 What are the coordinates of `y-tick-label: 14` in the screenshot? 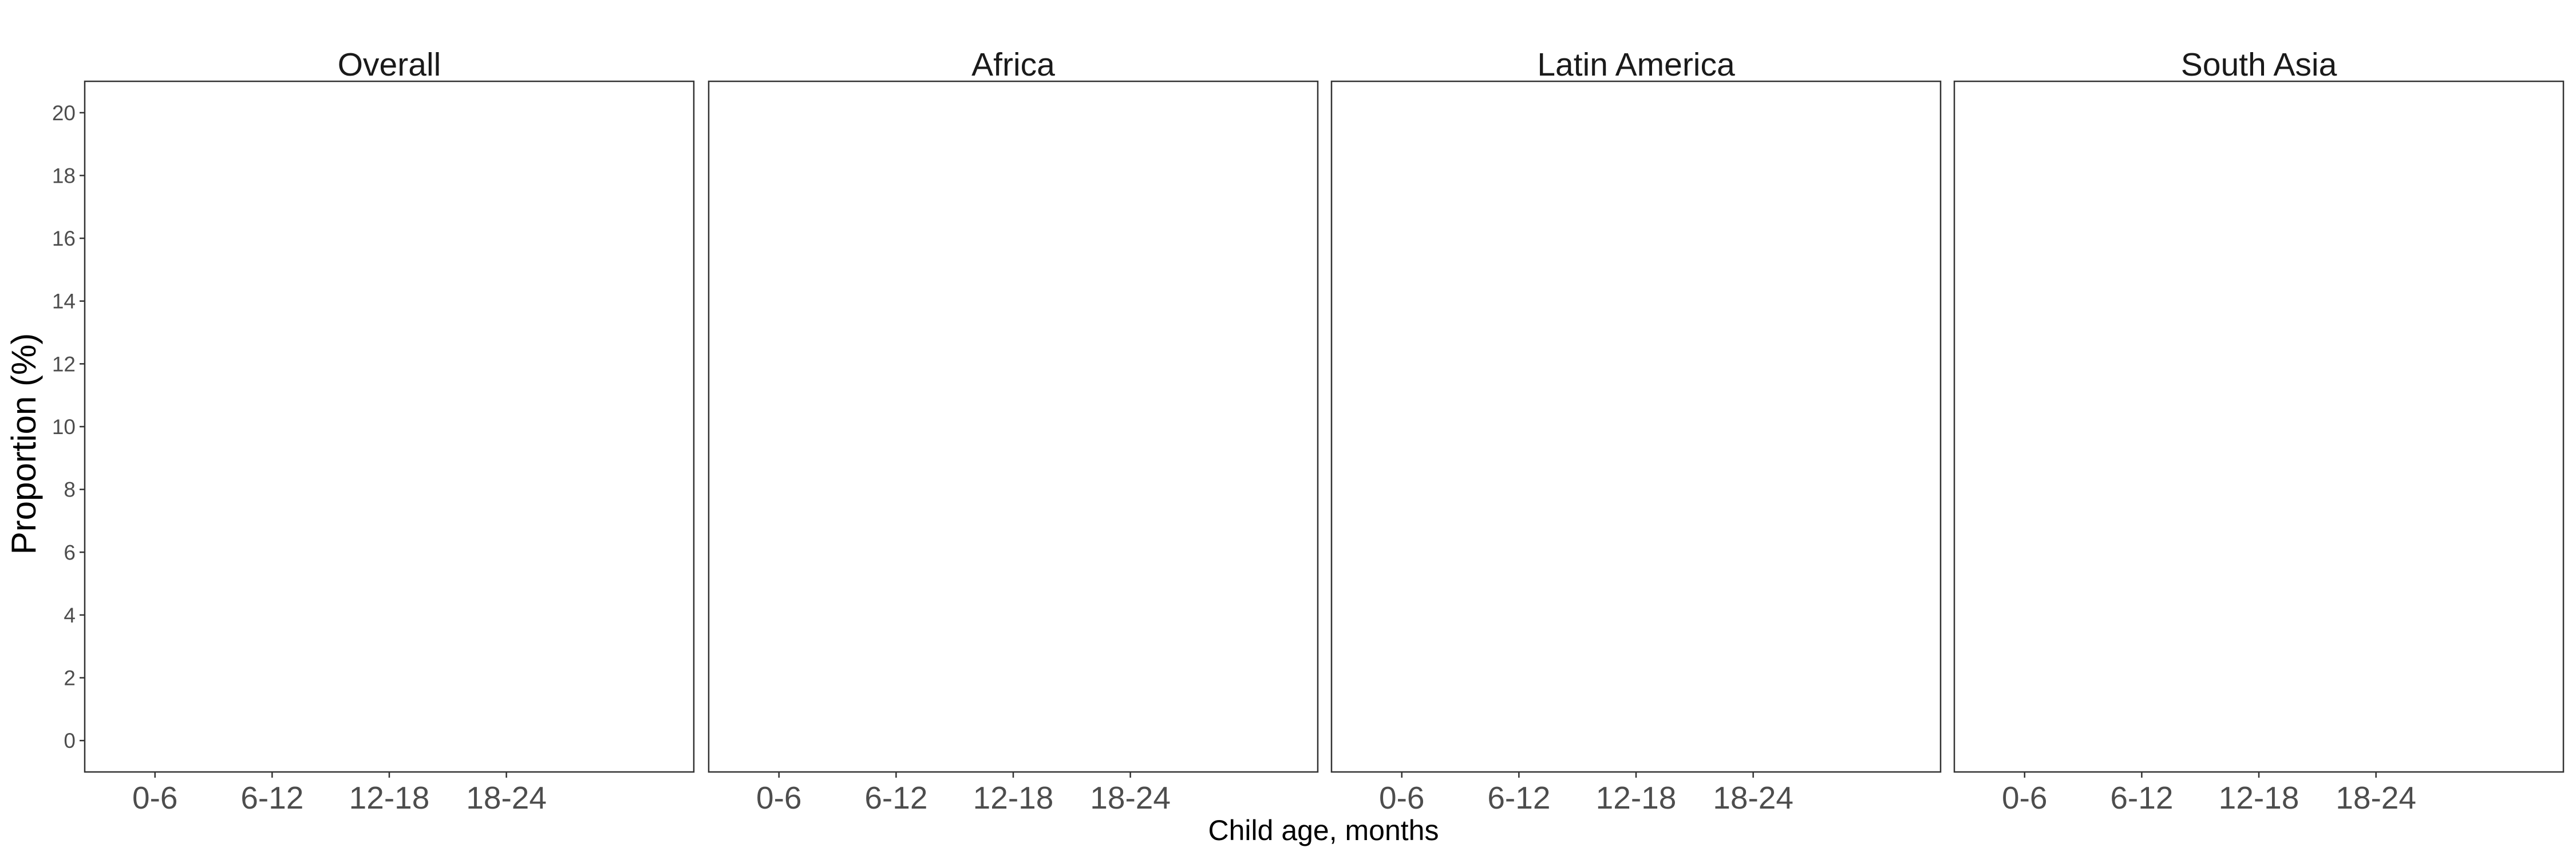 It's located at (64, 301).